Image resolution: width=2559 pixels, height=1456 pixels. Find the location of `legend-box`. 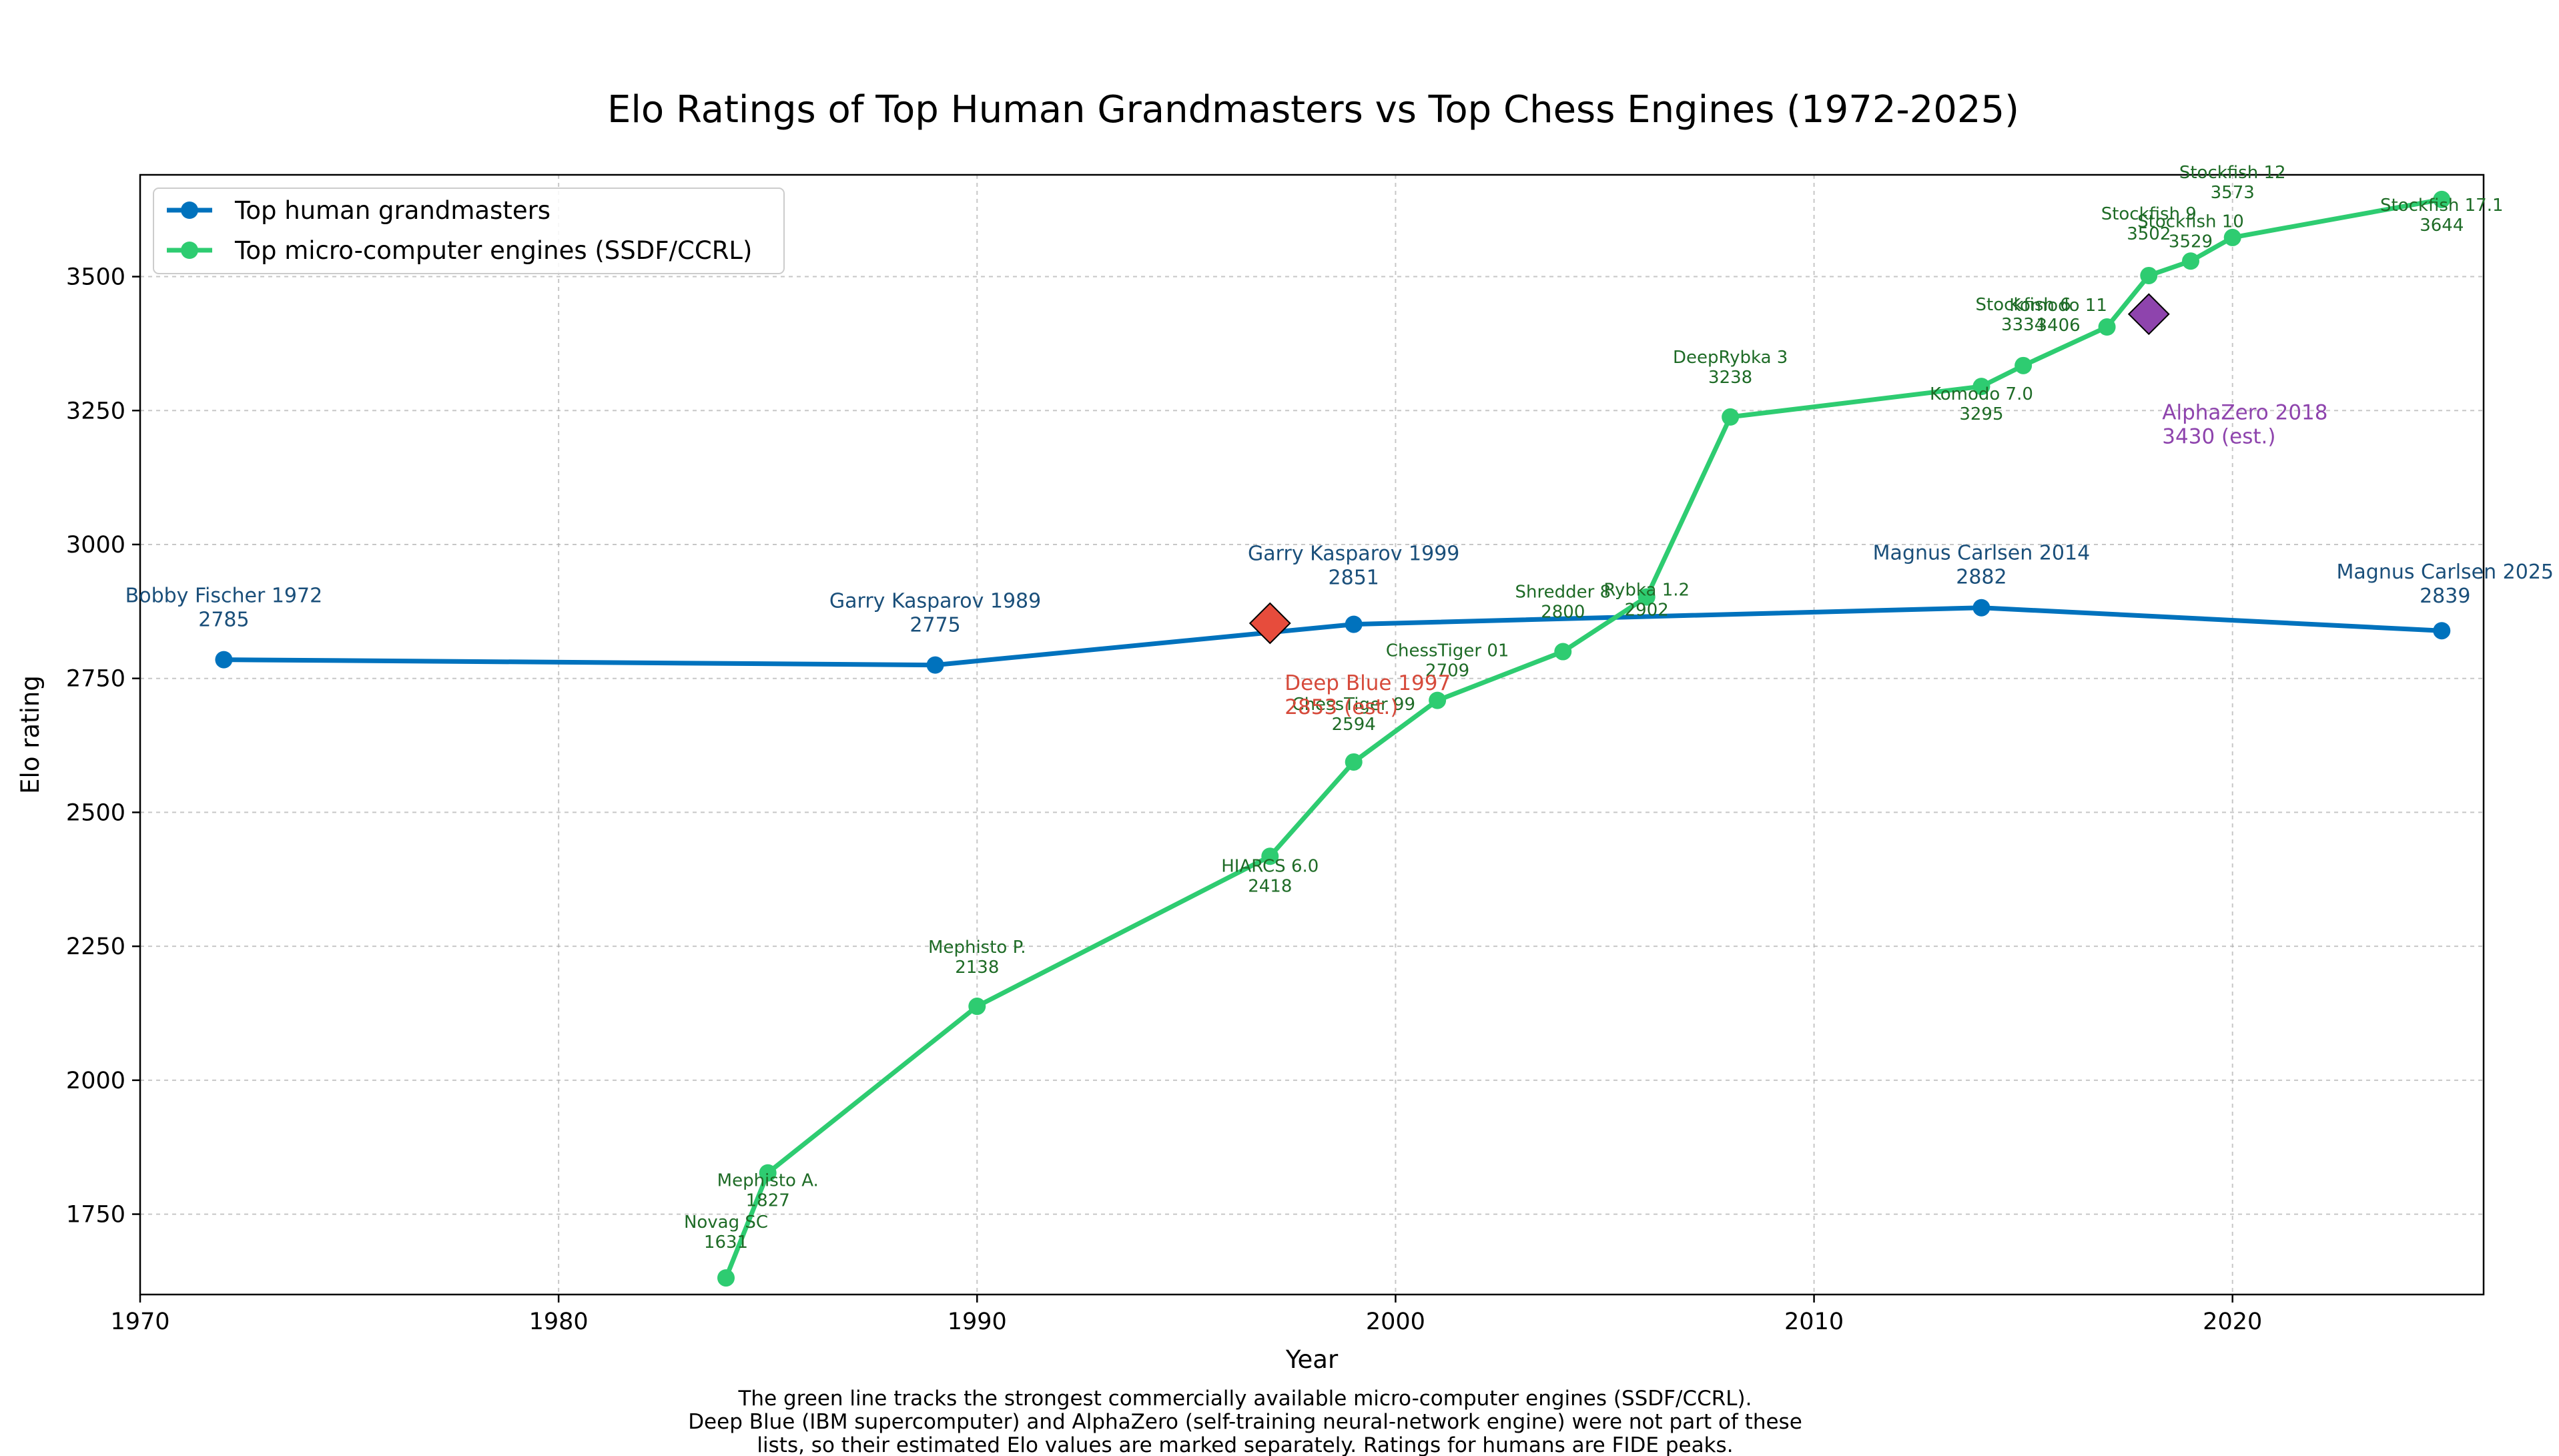

legend-box is located at coordinates (469, 231).